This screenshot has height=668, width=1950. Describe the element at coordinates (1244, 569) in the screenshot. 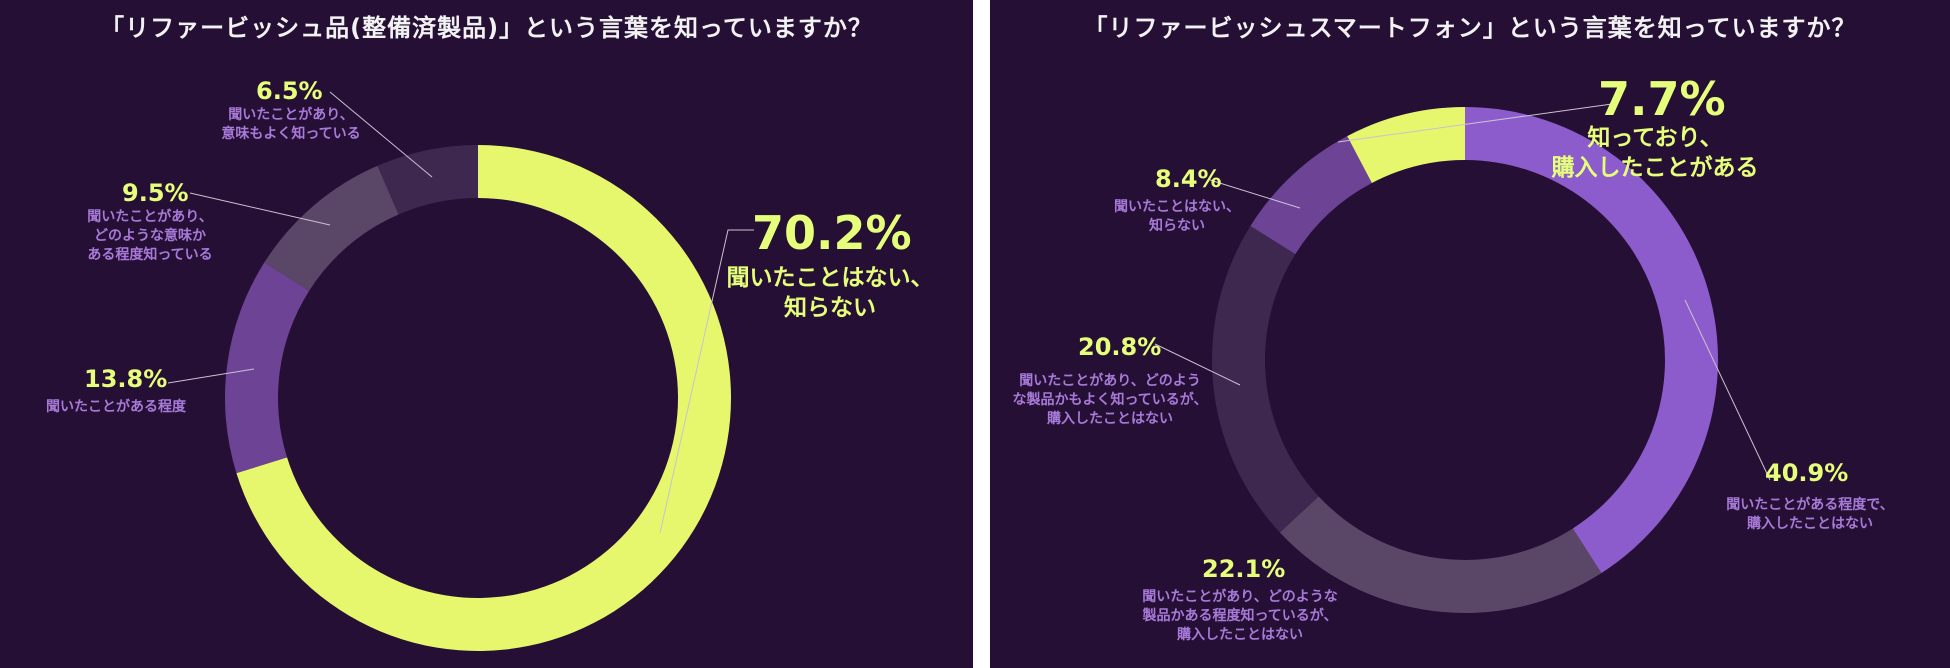

I see `slice-pct-label: 22.1%` at that location.